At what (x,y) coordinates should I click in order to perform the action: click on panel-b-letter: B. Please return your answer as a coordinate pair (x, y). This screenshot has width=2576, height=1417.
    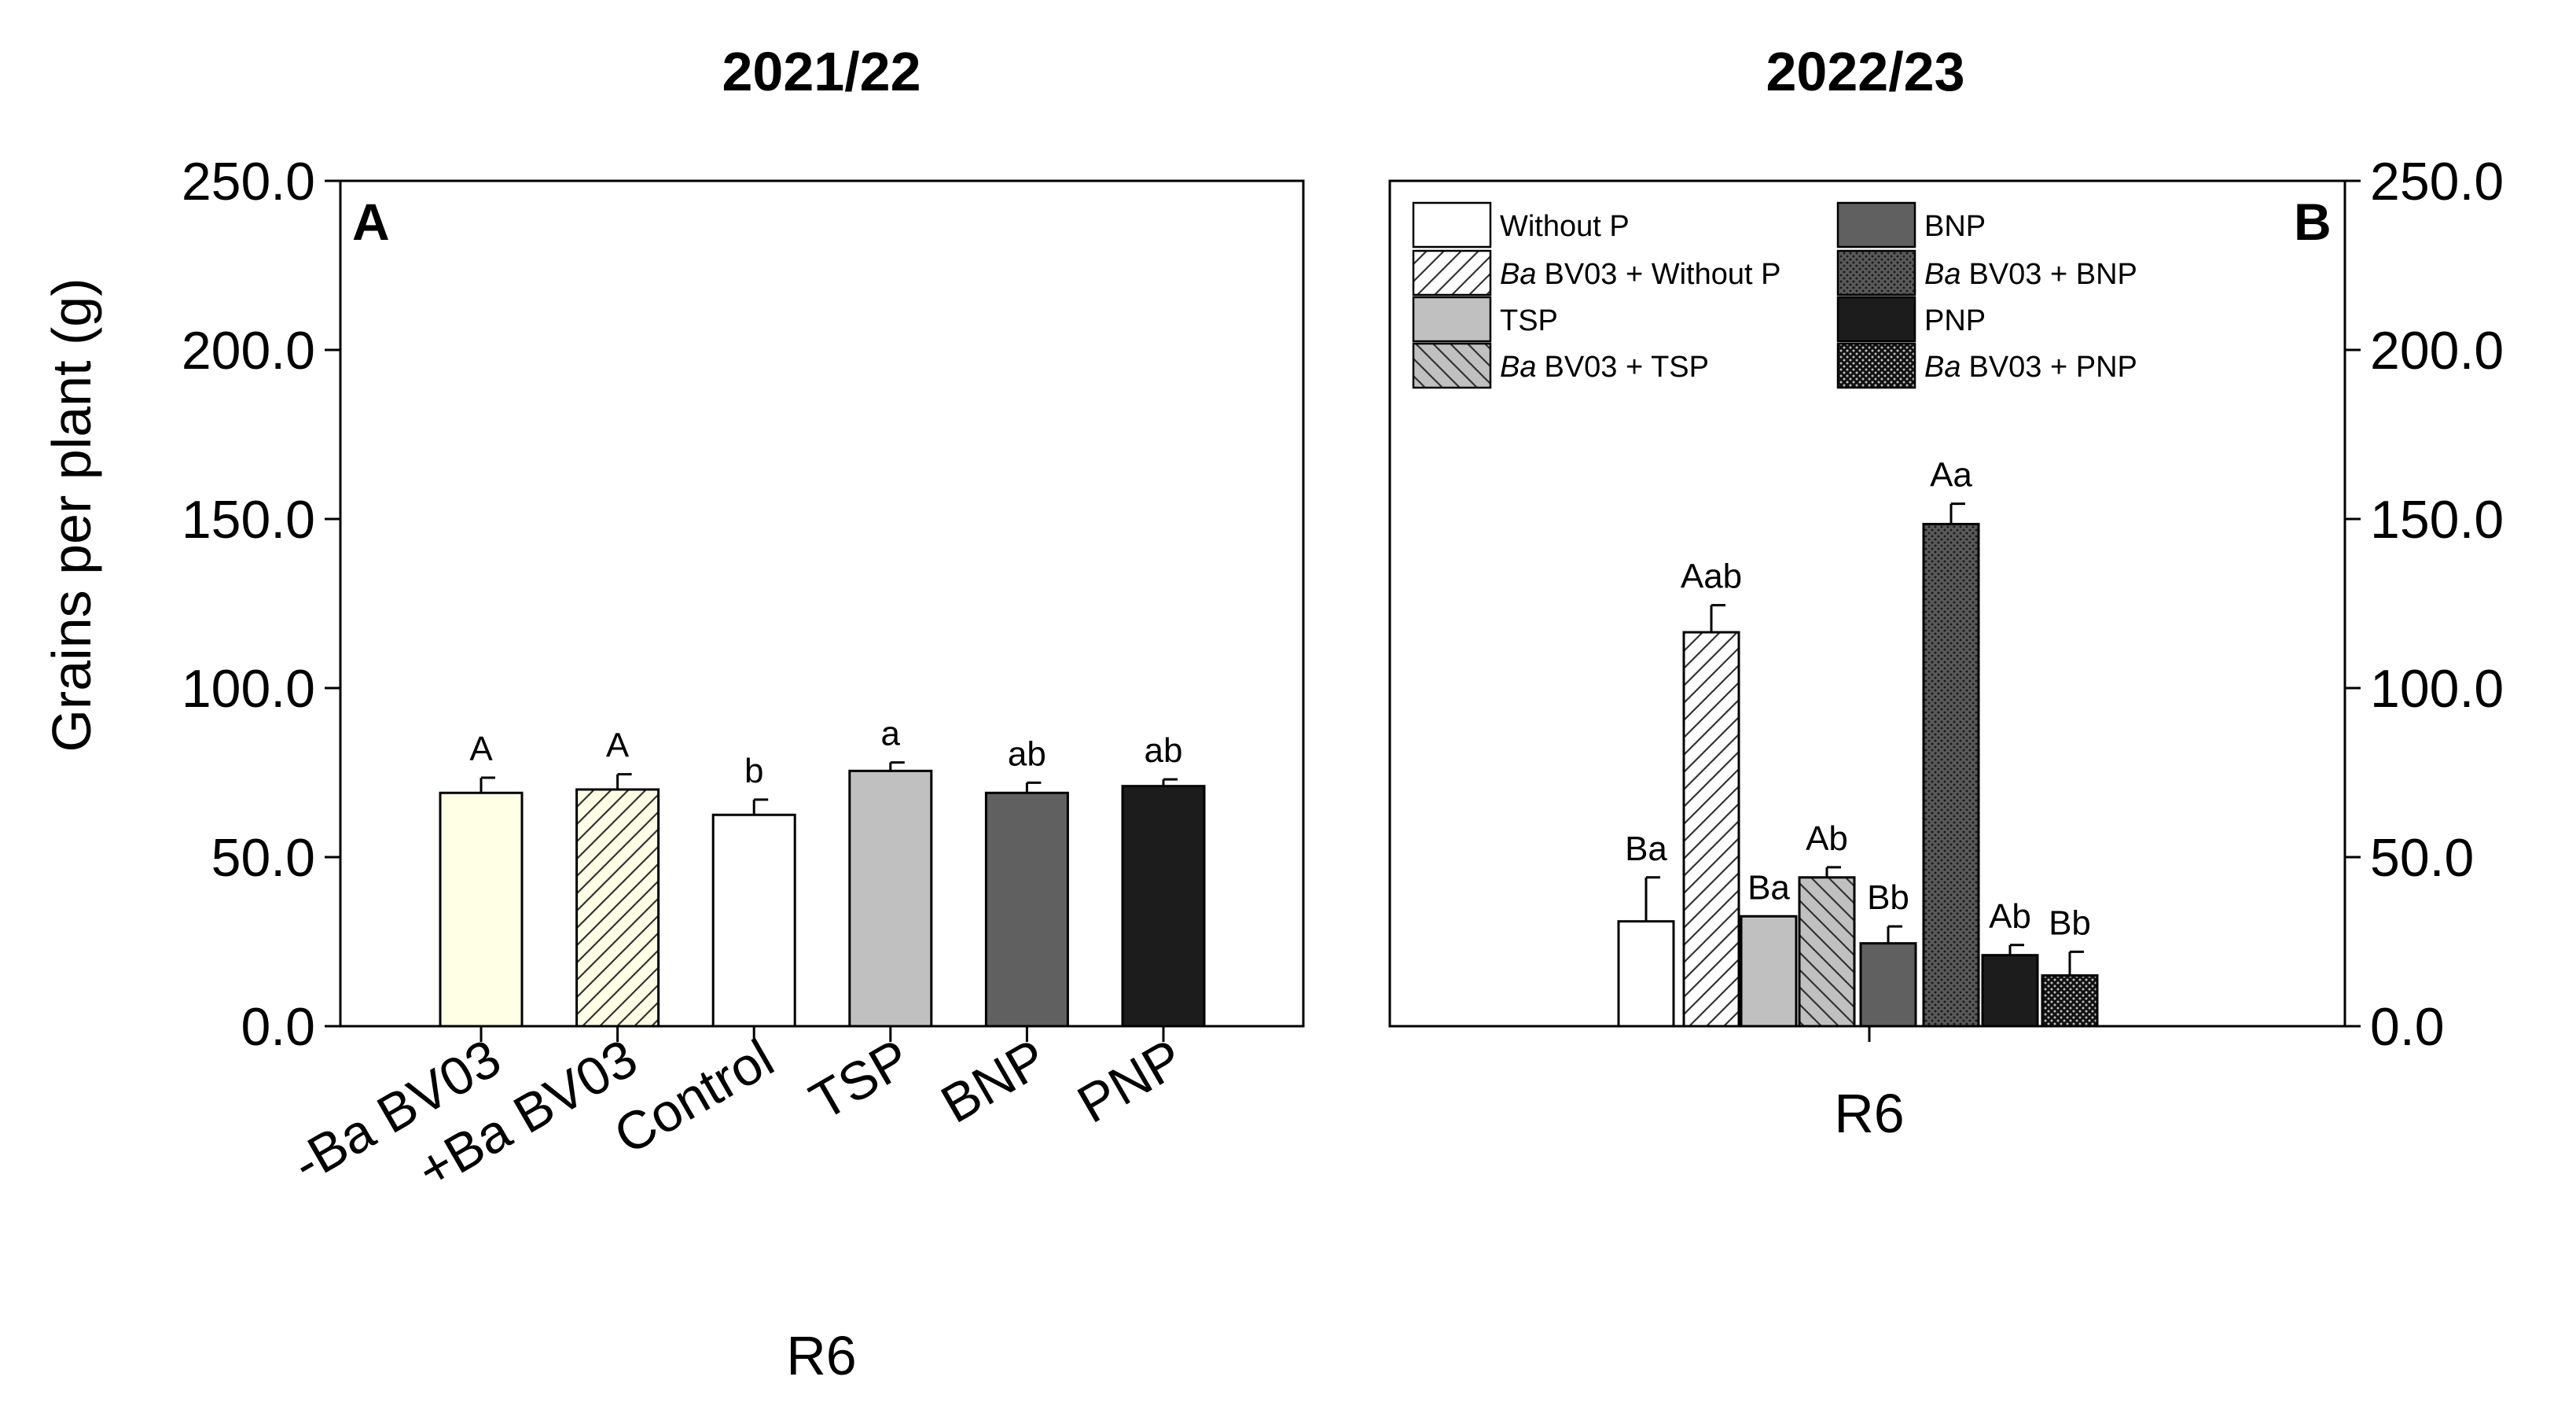
    Looking at the image, I should click on (2313, 222).